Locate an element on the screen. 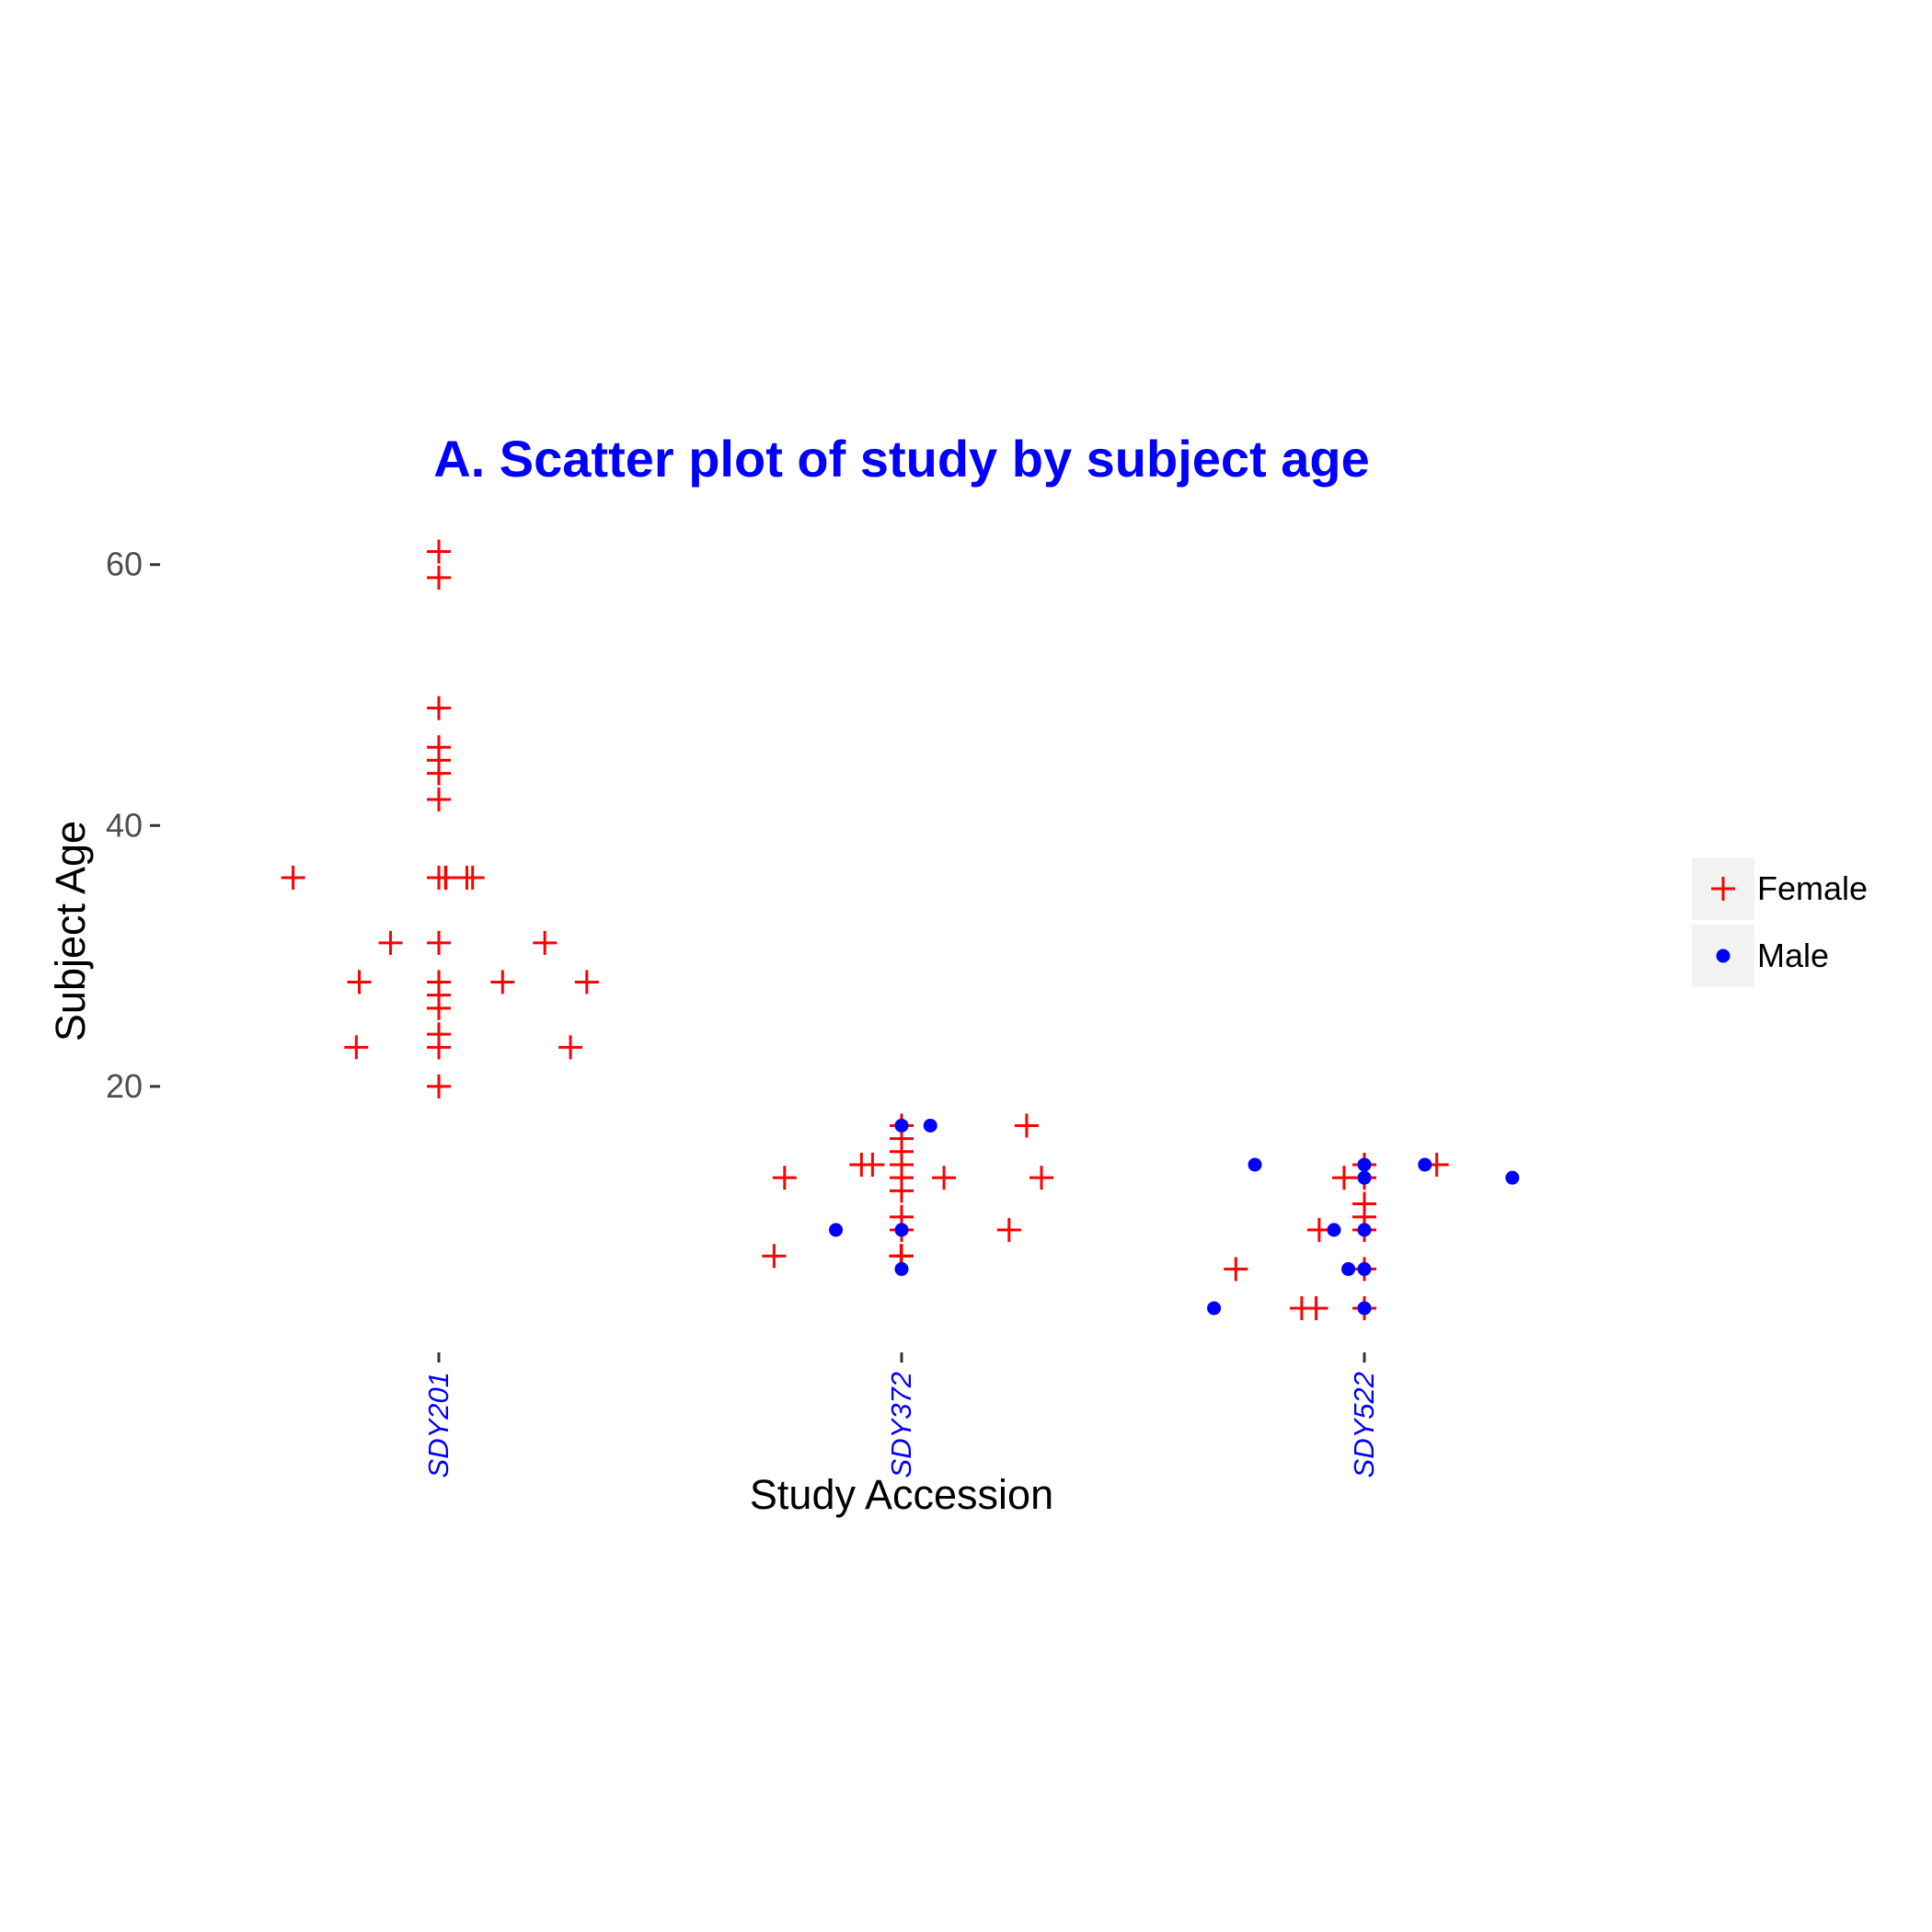 Image resolution: width=1932 pixels, height=1932 pixels. x-tick-label: SDY522 is located at coordinates (1364, 1425).